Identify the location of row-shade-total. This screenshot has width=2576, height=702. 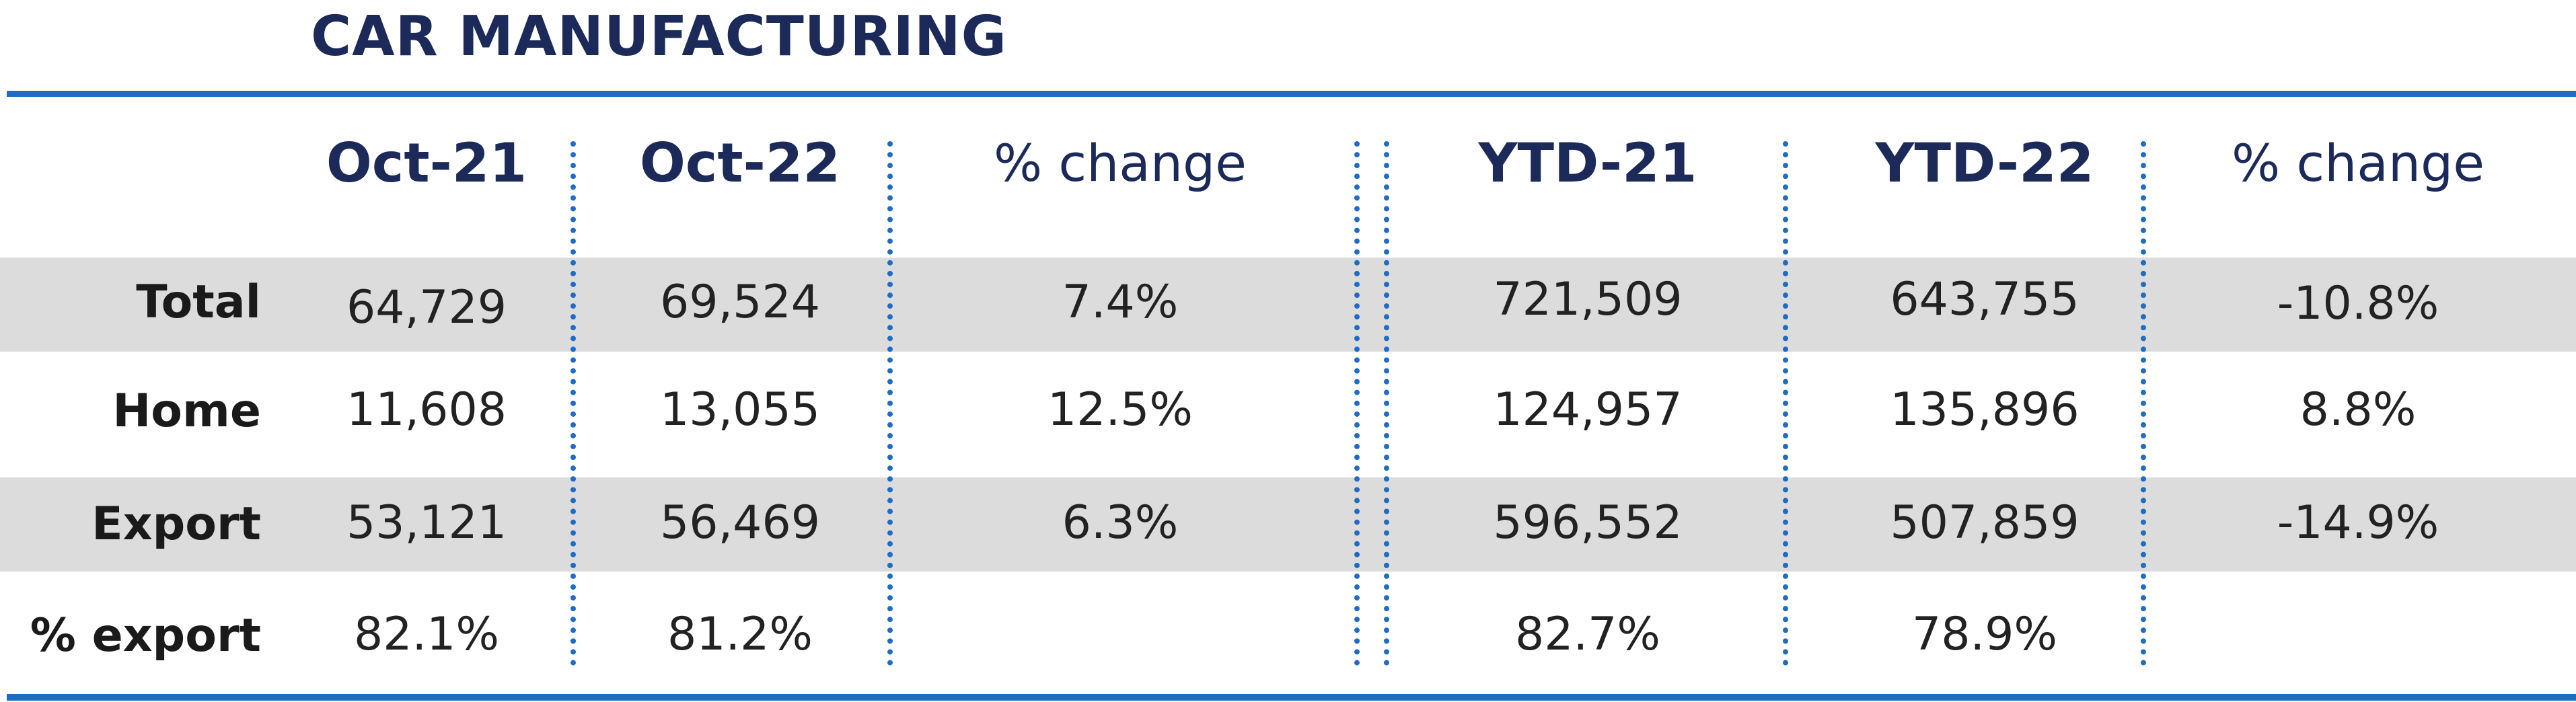
(1288, 305).